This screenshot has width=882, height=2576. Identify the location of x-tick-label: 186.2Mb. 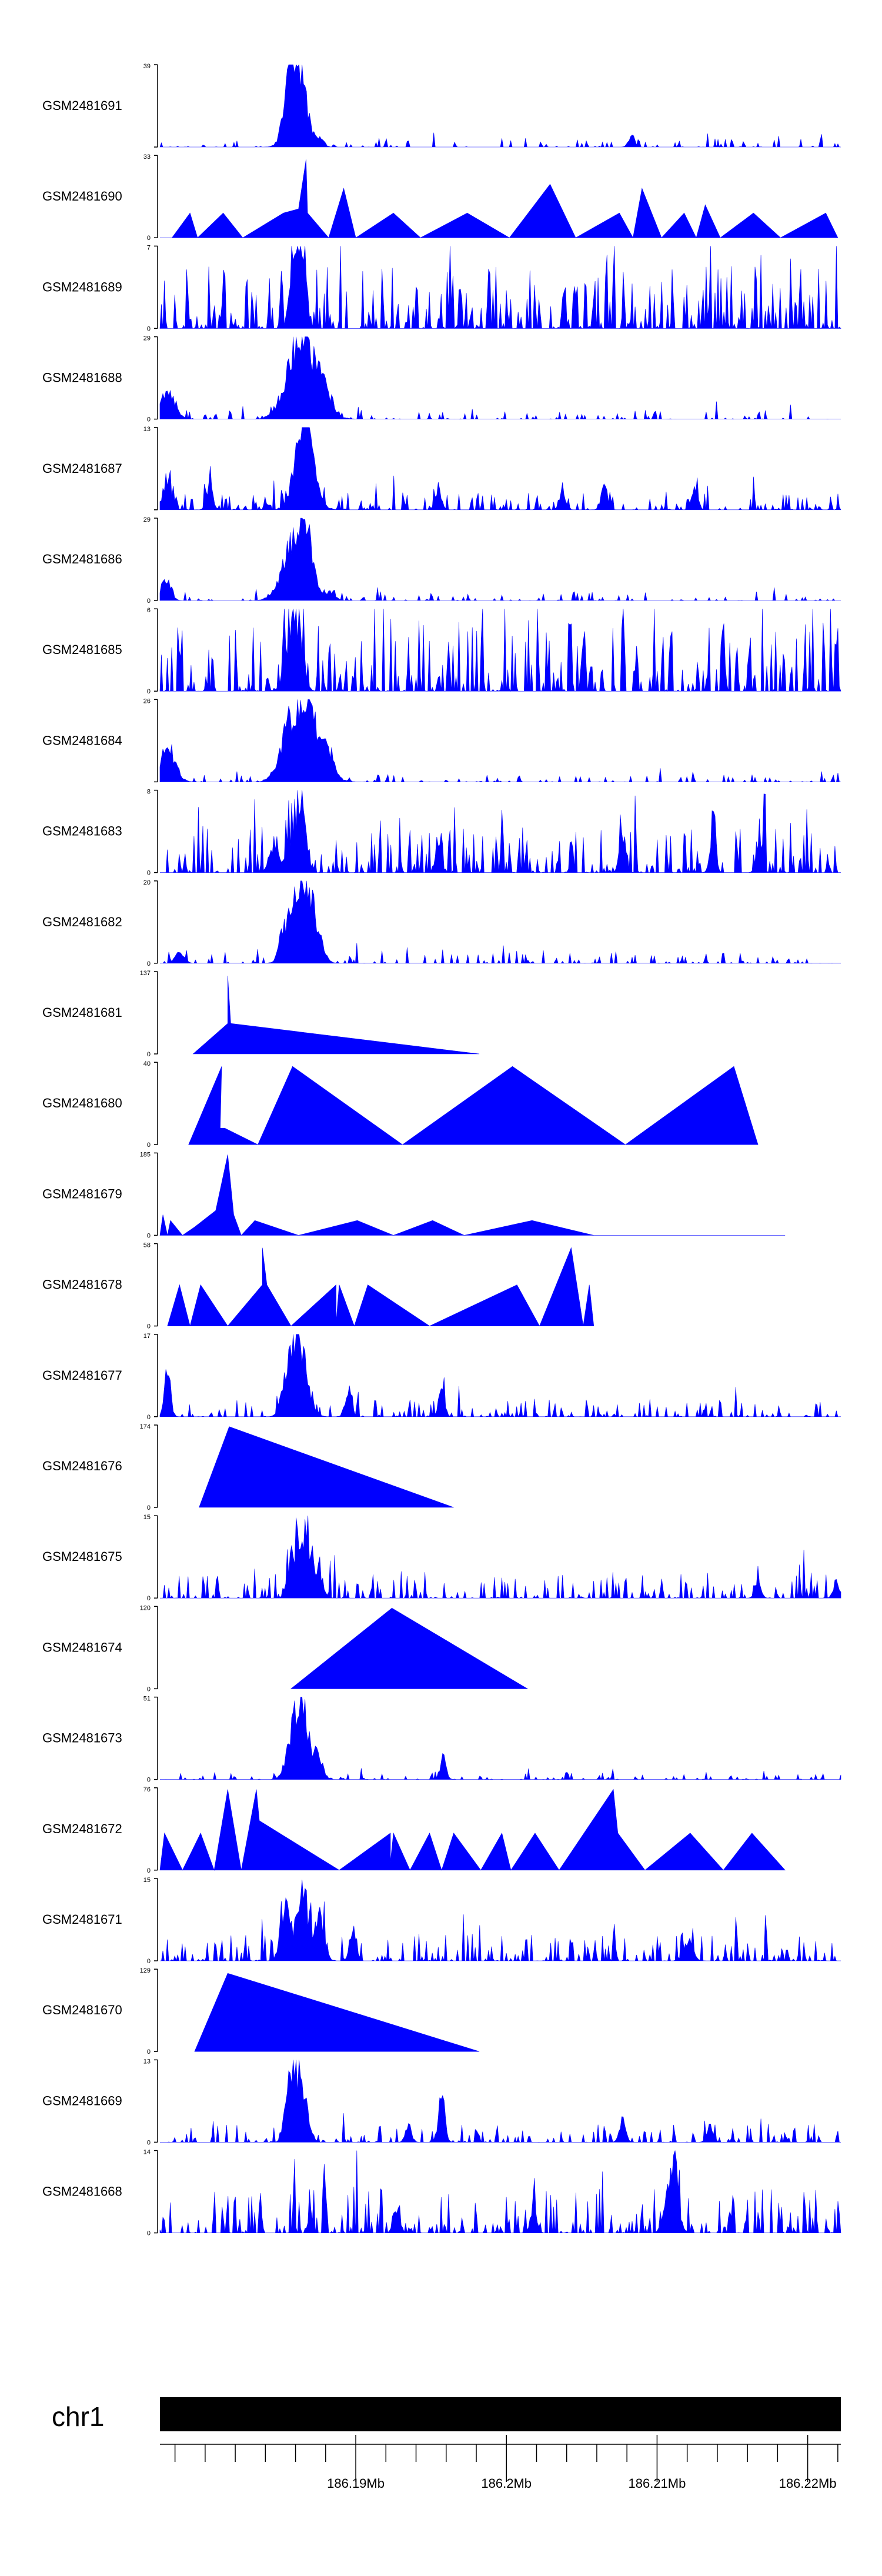
(506, 2483).